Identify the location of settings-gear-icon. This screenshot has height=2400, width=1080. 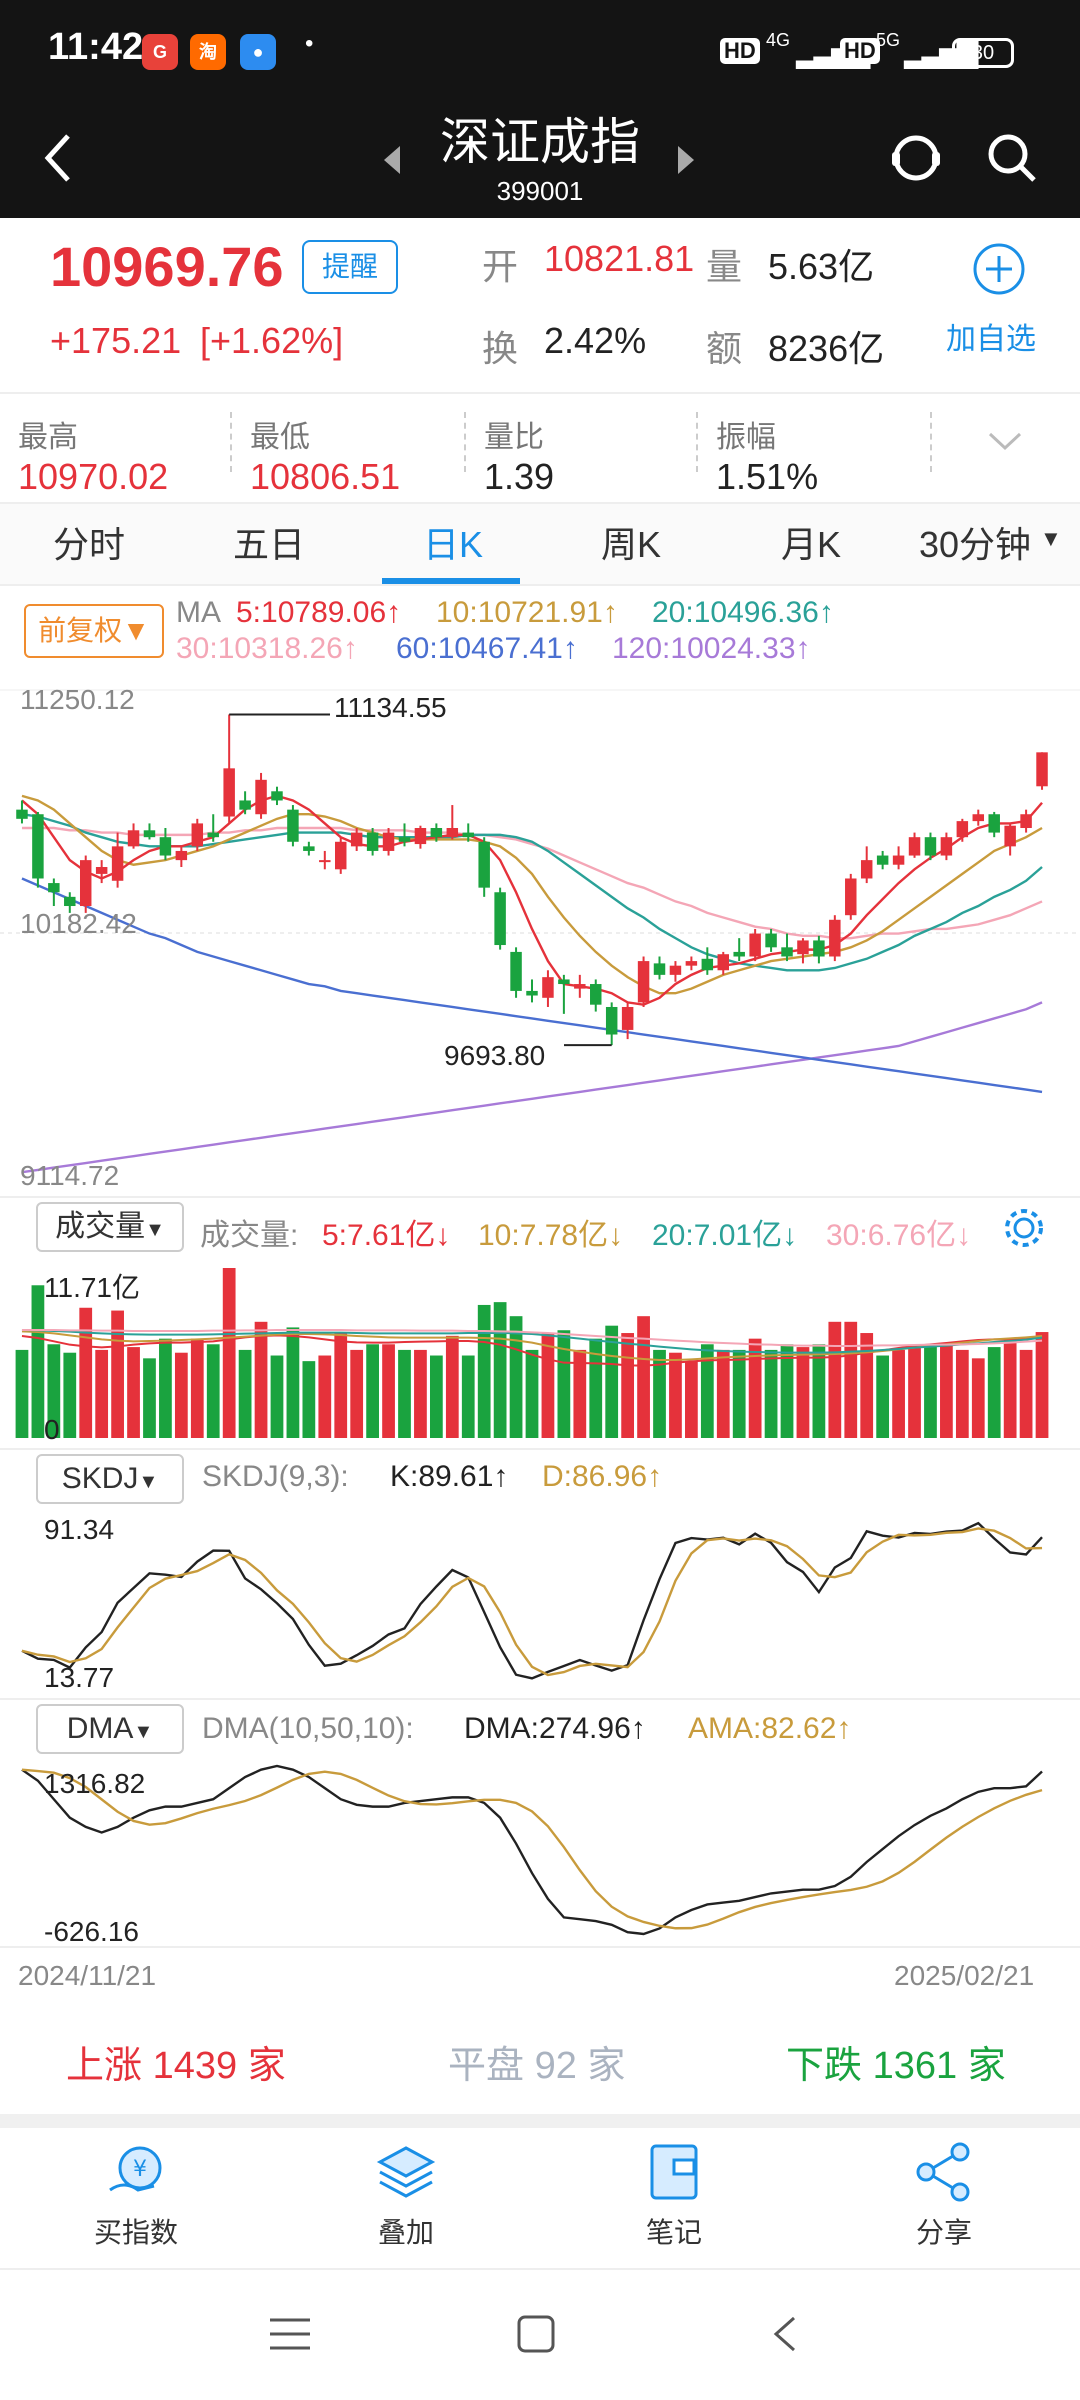
(1024, 1228).